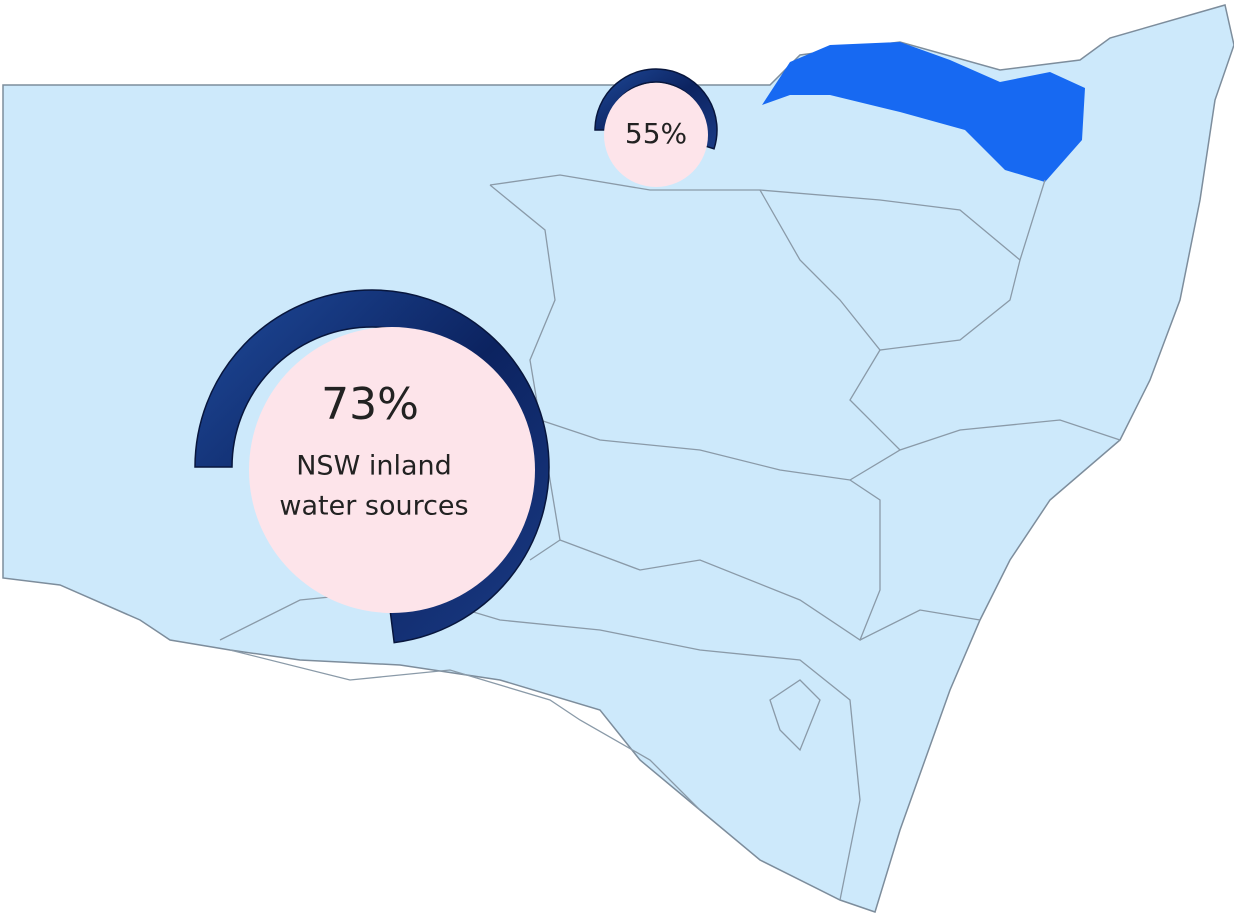  I want to click on gauge-caption: water sources, so click(373, 506).